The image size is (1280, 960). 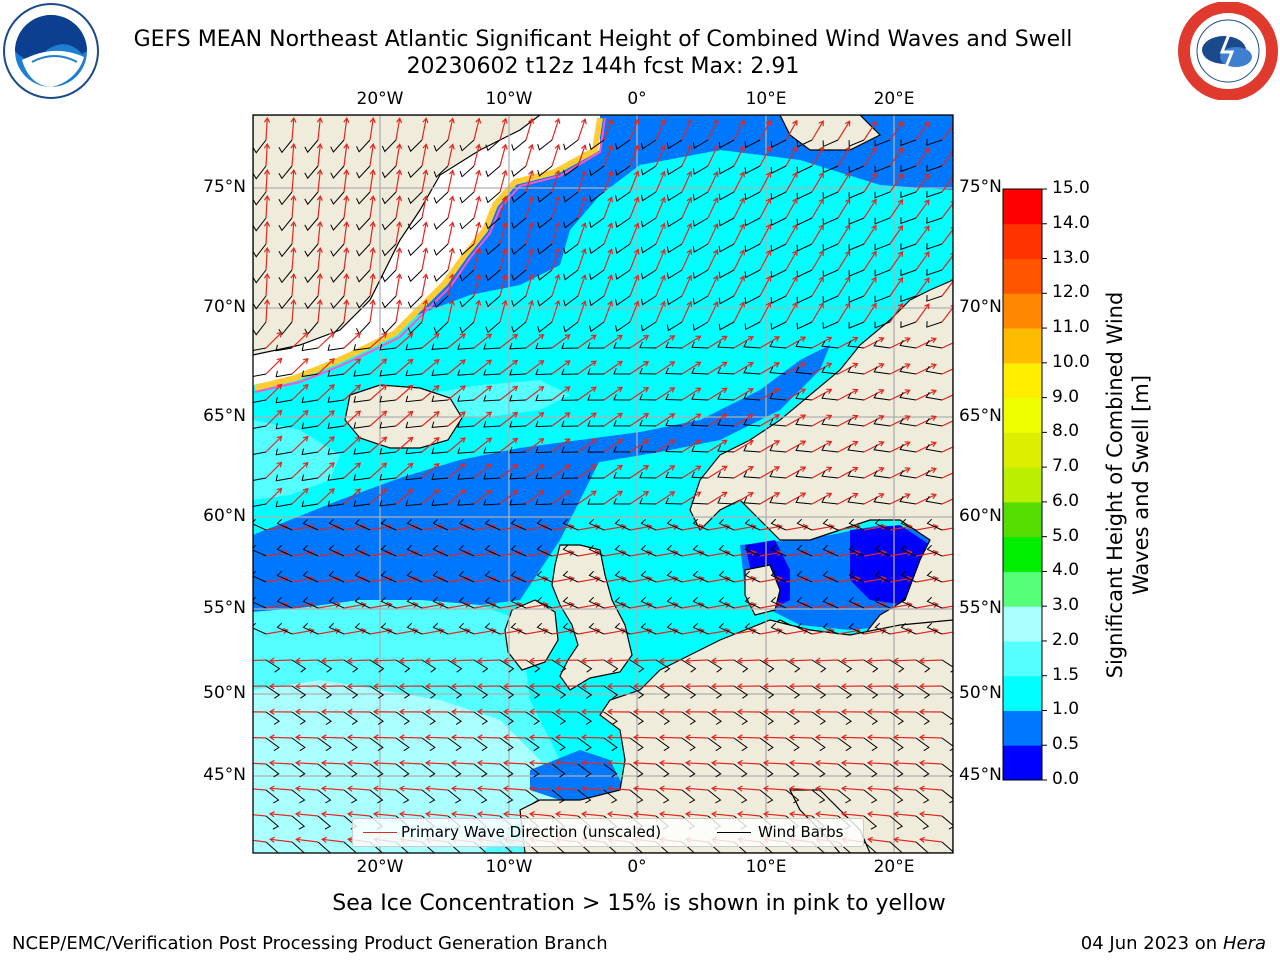 I want to click on lon-label-bottom: 20°W, so click(x=380, y=867).